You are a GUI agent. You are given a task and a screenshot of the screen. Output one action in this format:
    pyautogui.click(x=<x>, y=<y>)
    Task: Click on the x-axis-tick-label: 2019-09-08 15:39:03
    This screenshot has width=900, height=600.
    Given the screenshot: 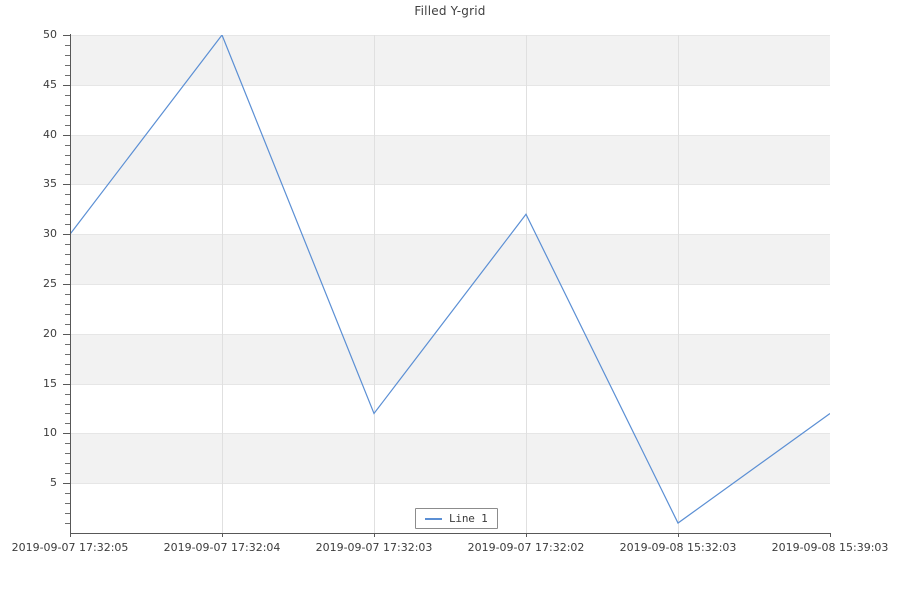 What is the action you would take?
    pyautogui.click(x=830, y=547)
    